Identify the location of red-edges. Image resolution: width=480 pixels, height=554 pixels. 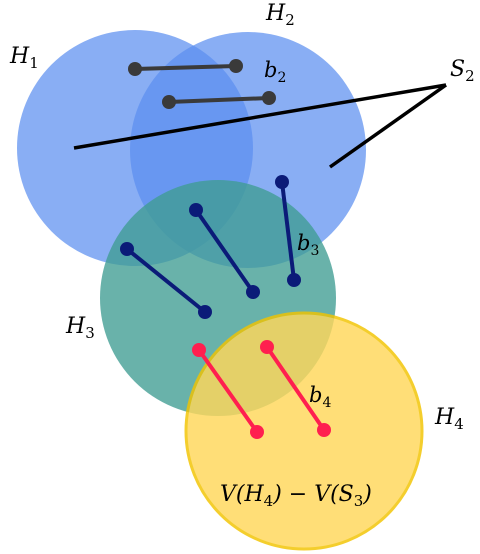
(261, 389).